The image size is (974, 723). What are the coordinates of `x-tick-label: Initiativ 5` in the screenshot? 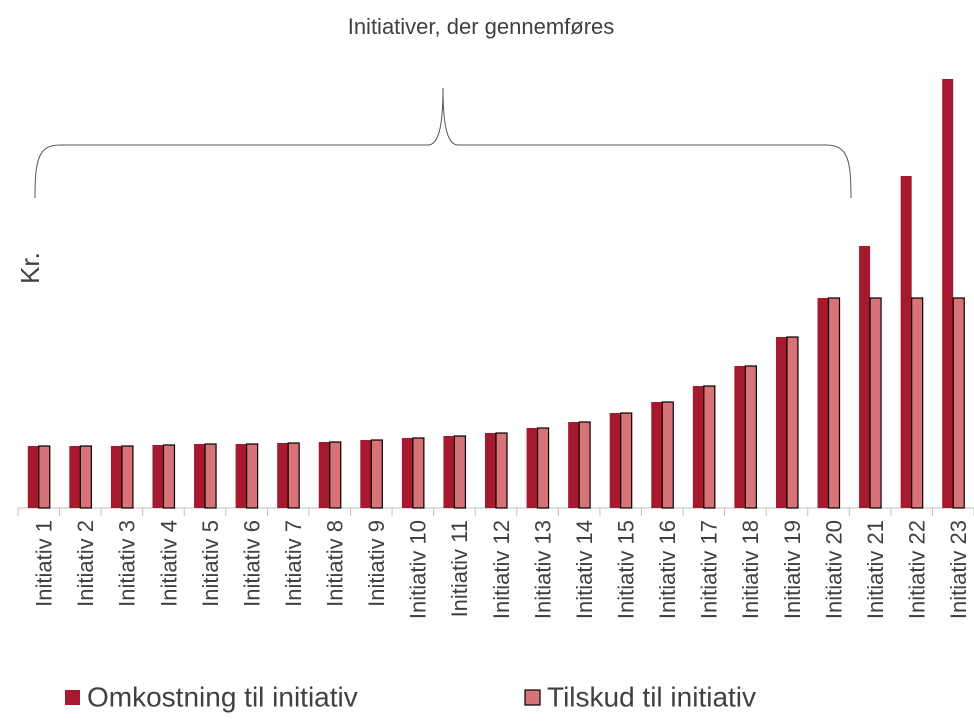 It's located at (210, 563).